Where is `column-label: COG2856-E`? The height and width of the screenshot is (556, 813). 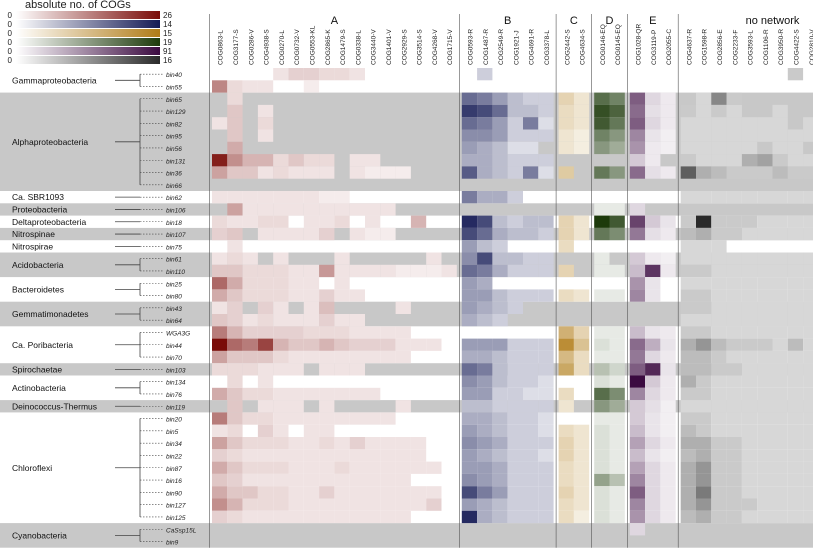 column-label: COG2856-E is located at coordinates (720, 47).